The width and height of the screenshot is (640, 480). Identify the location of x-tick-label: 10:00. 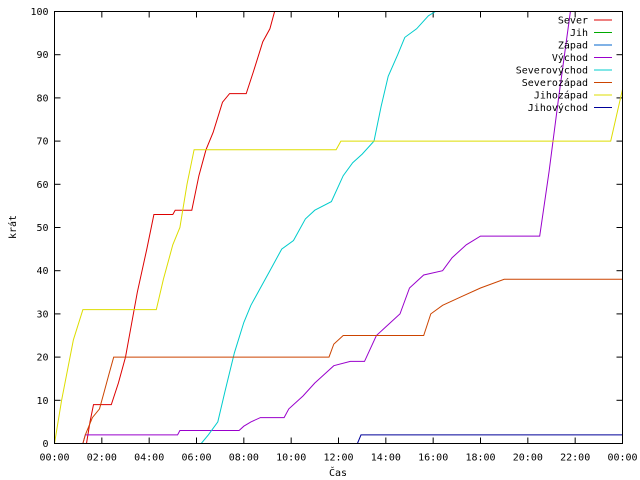
(291, 458).